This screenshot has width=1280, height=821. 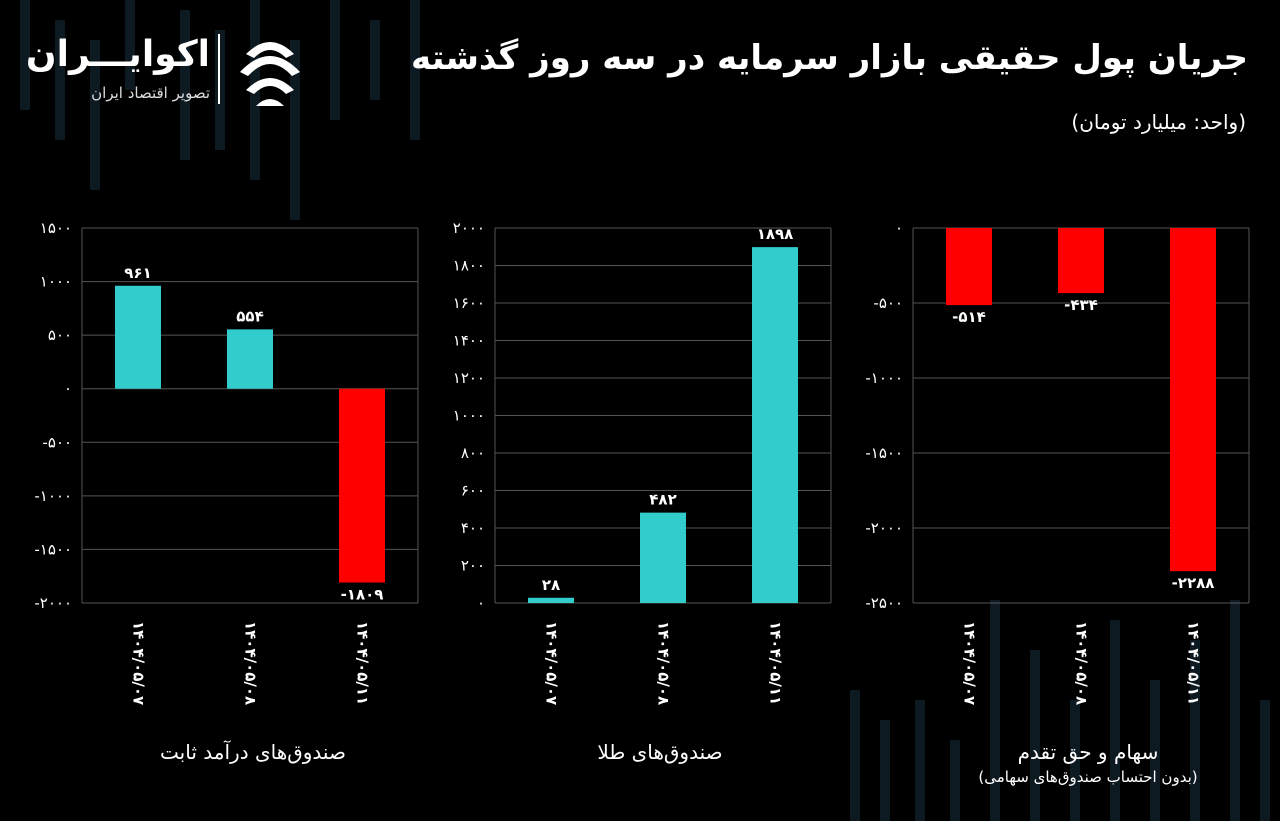 What do you see at coordinates (884, 603) in the screenshot?
I see `y-tick-label: -۲۵۰۰` at bounding box center [884, 603].